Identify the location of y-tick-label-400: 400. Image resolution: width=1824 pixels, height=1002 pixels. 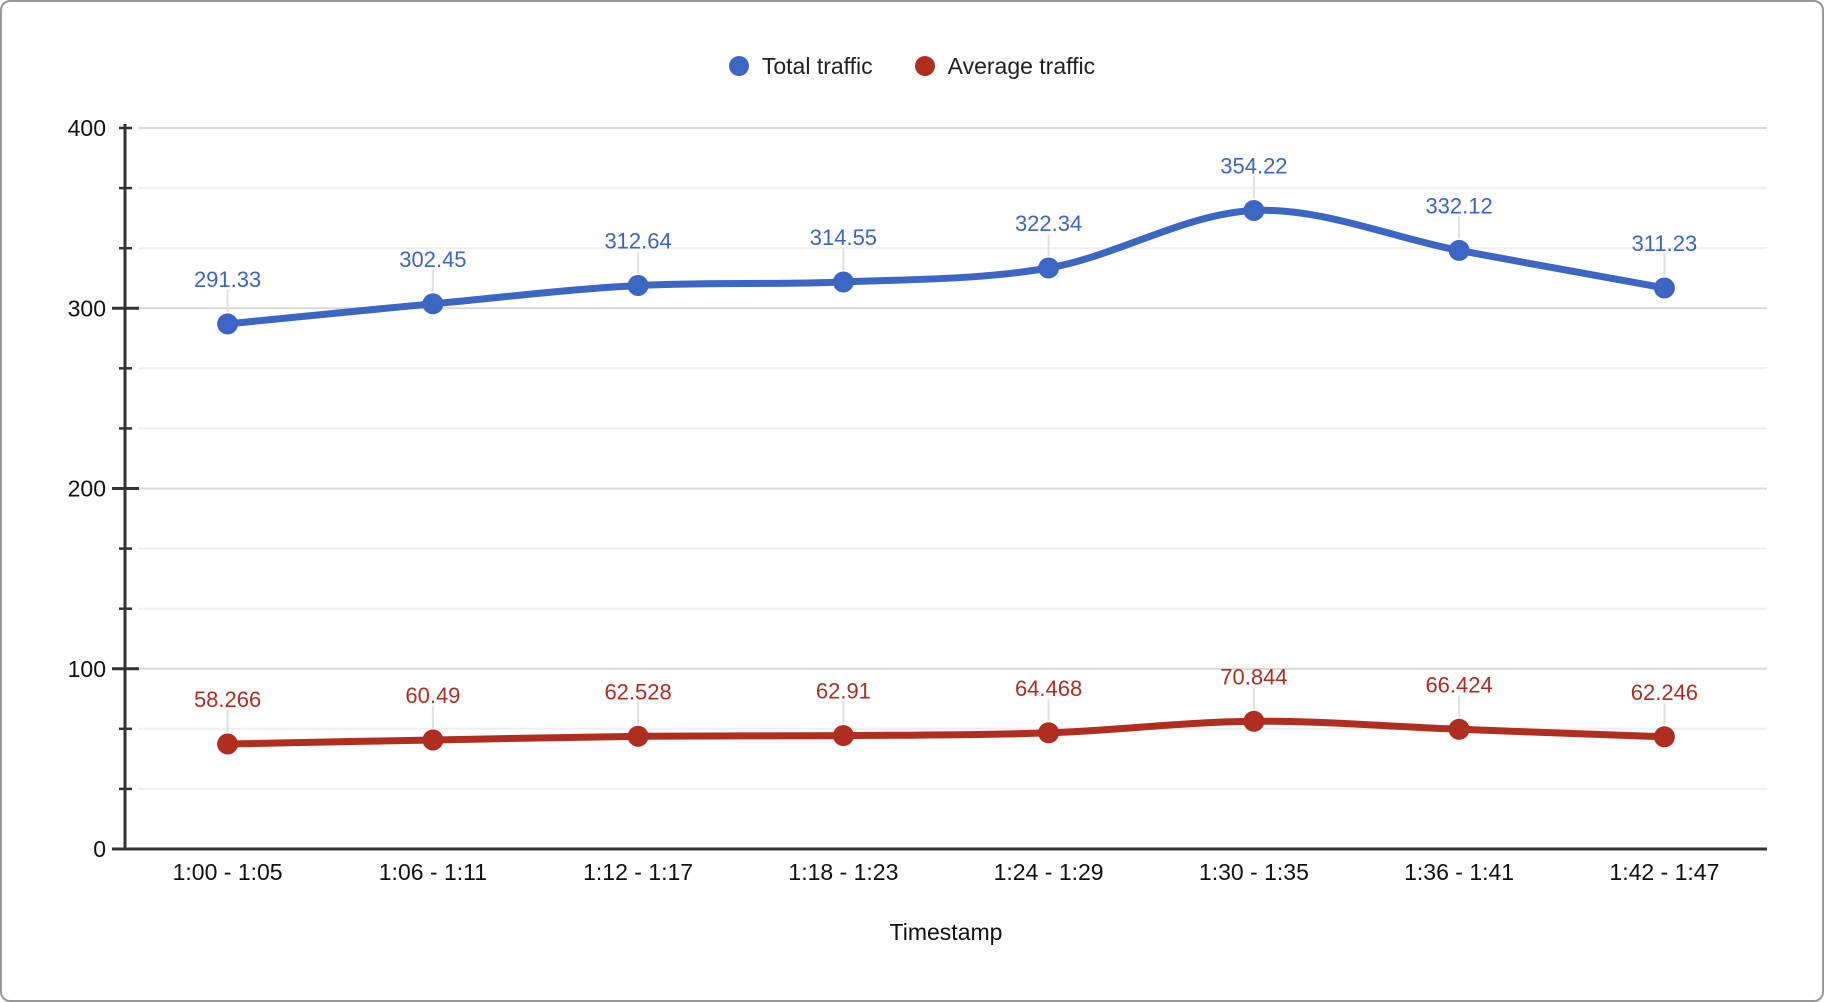
(87, 128).